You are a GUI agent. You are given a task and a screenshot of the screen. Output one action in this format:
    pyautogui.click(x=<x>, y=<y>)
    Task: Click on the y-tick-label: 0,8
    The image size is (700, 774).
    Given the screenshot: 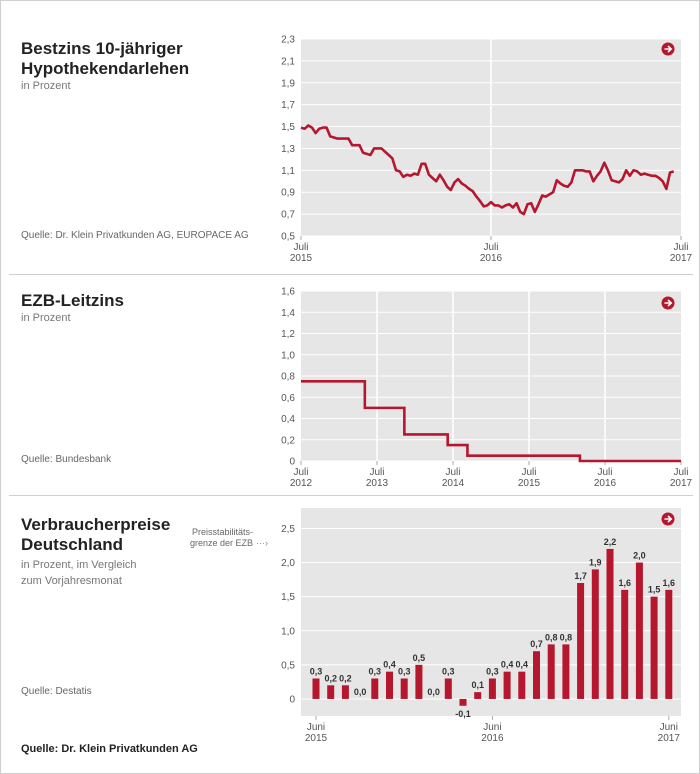 What is the action you would take?
    pyautogui.click(x=288, y=377)
    